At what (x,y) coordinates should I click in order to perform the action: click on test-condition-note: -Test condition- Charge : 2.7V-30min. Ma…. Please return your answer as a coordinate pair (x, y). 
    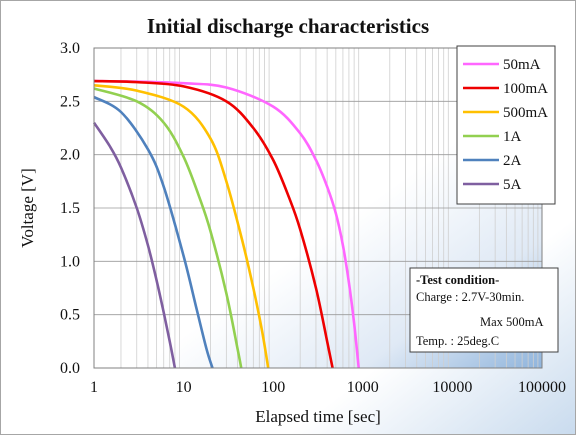
    Looking at the image, I should click on (484, 310).